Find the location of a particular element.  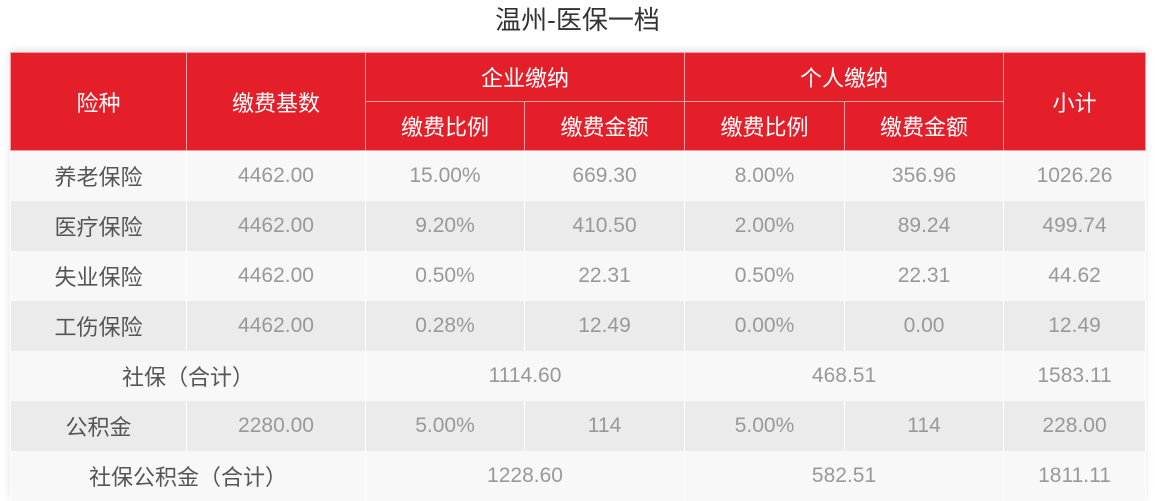

header-company-rate: 缴费比例 is located at coordinates (445, 126).